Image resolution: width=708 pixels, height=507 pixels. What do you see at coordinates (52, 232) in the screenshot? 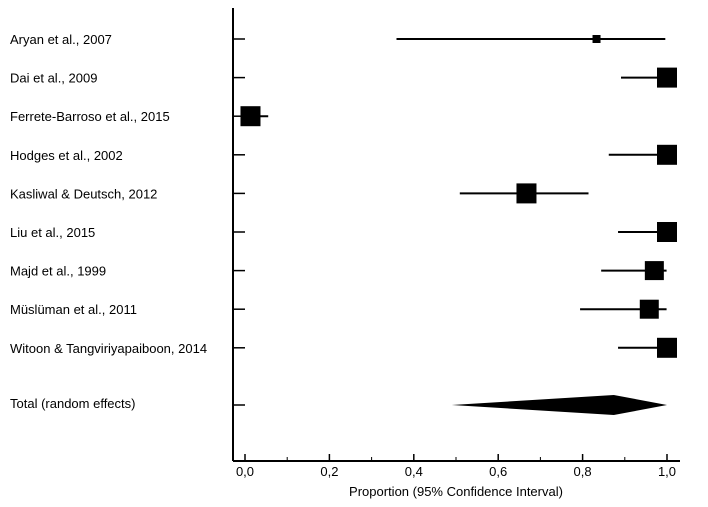
I see `study-label: Liu et al., 2015` at bounding box center [52, 232].